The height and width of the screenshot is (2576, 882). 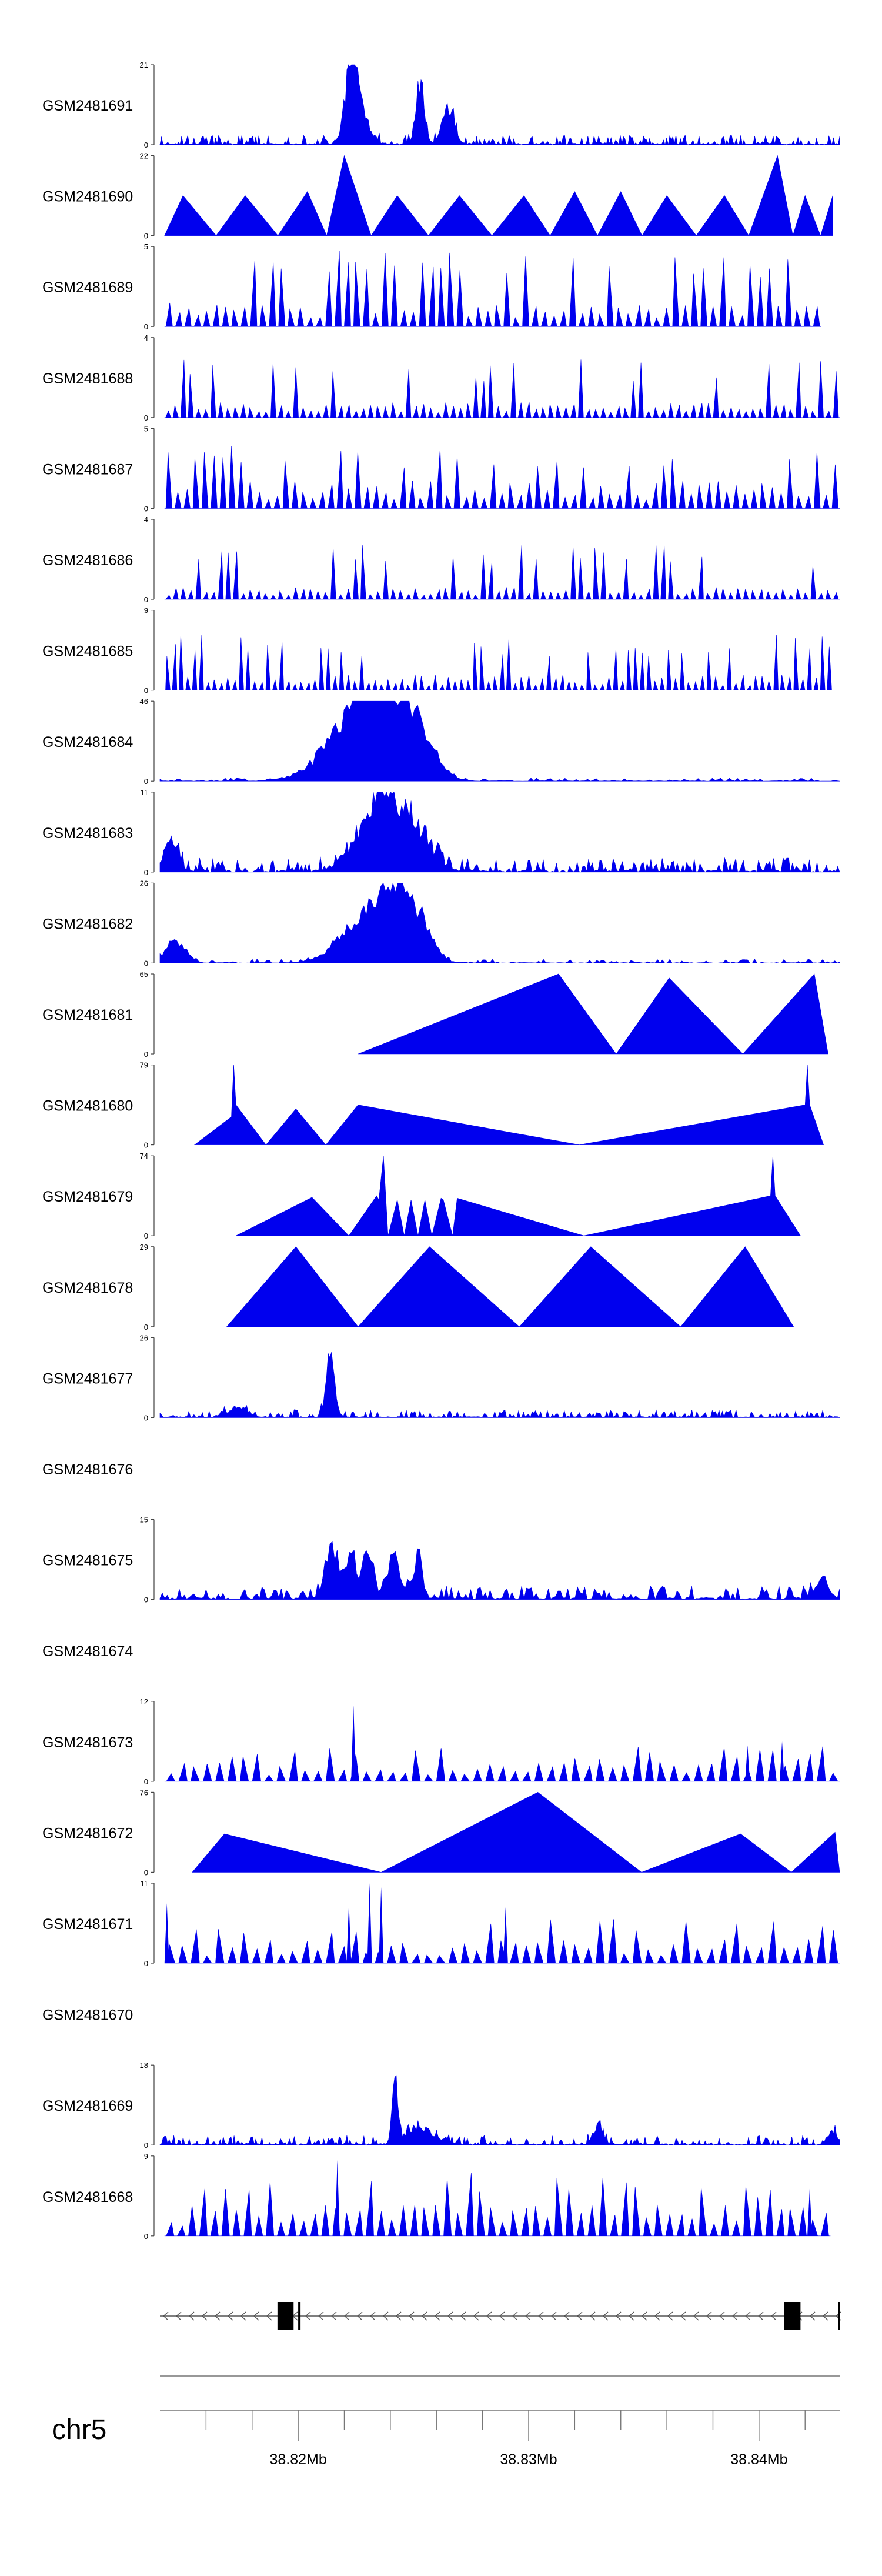 What do you see at coordinates (87, 287) in the screenshot?
I see `track-label: GSM2481689` at bounding box center [87, 287].